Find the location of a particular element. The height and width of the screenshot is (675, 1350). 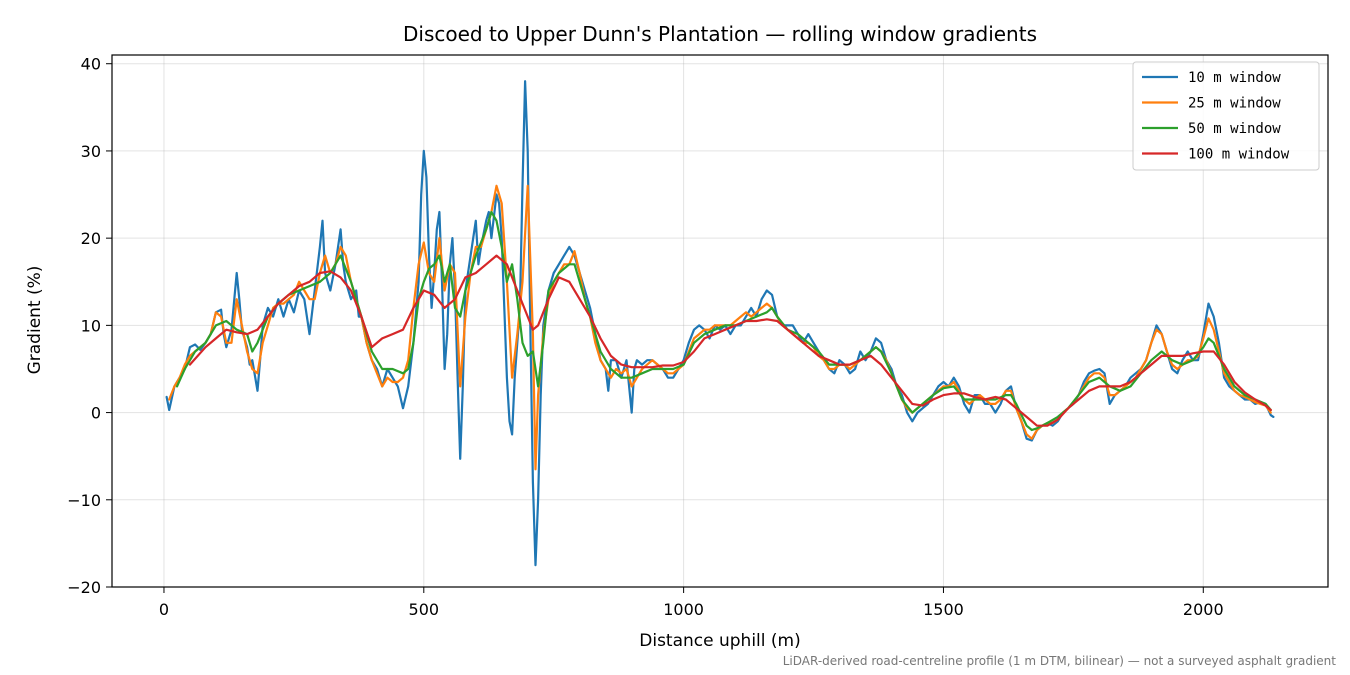

x-tick-label: 2000 is located at coordinates (1203, 609).